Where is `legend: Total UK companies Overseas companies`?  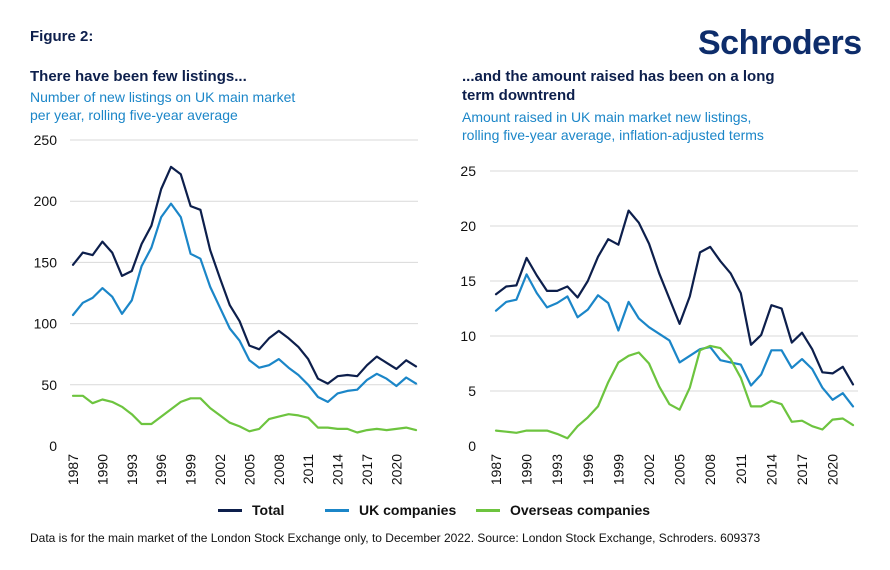 legend: Total UK companies Overseas companies is located at coordinates (445, 510).